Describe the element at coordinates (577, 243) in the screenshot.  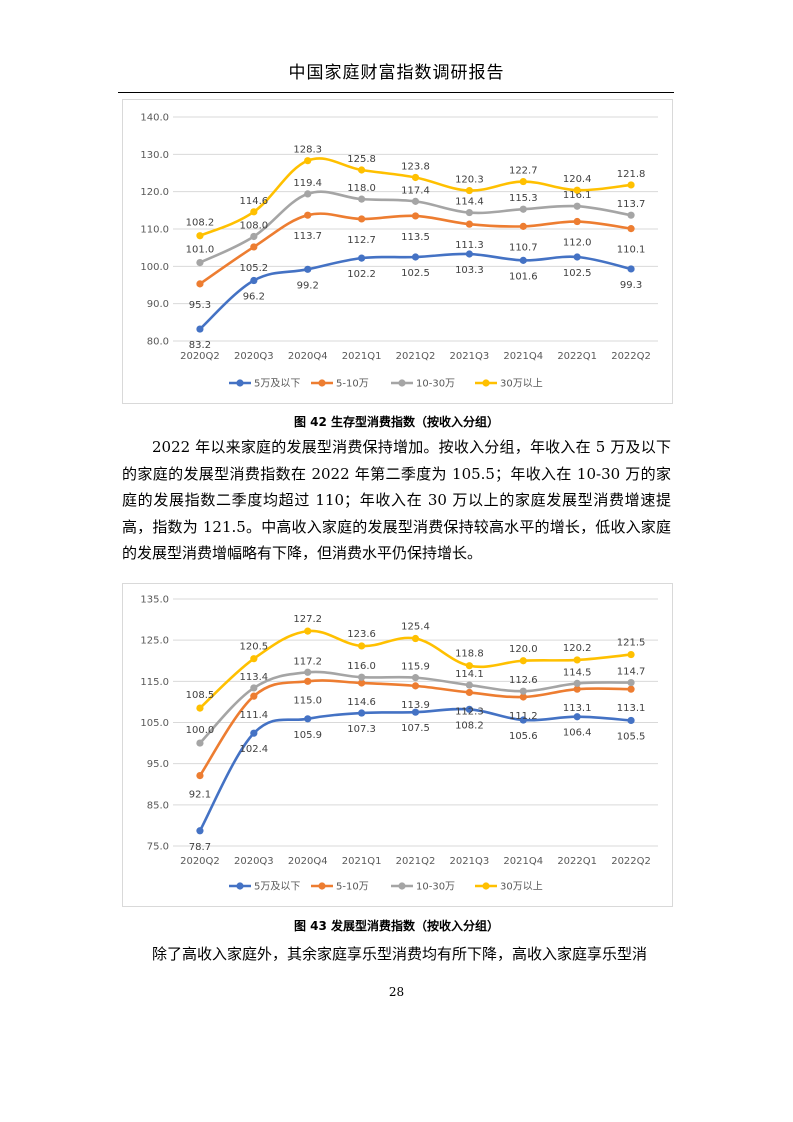
I see `data-label: 112.0` at that location.